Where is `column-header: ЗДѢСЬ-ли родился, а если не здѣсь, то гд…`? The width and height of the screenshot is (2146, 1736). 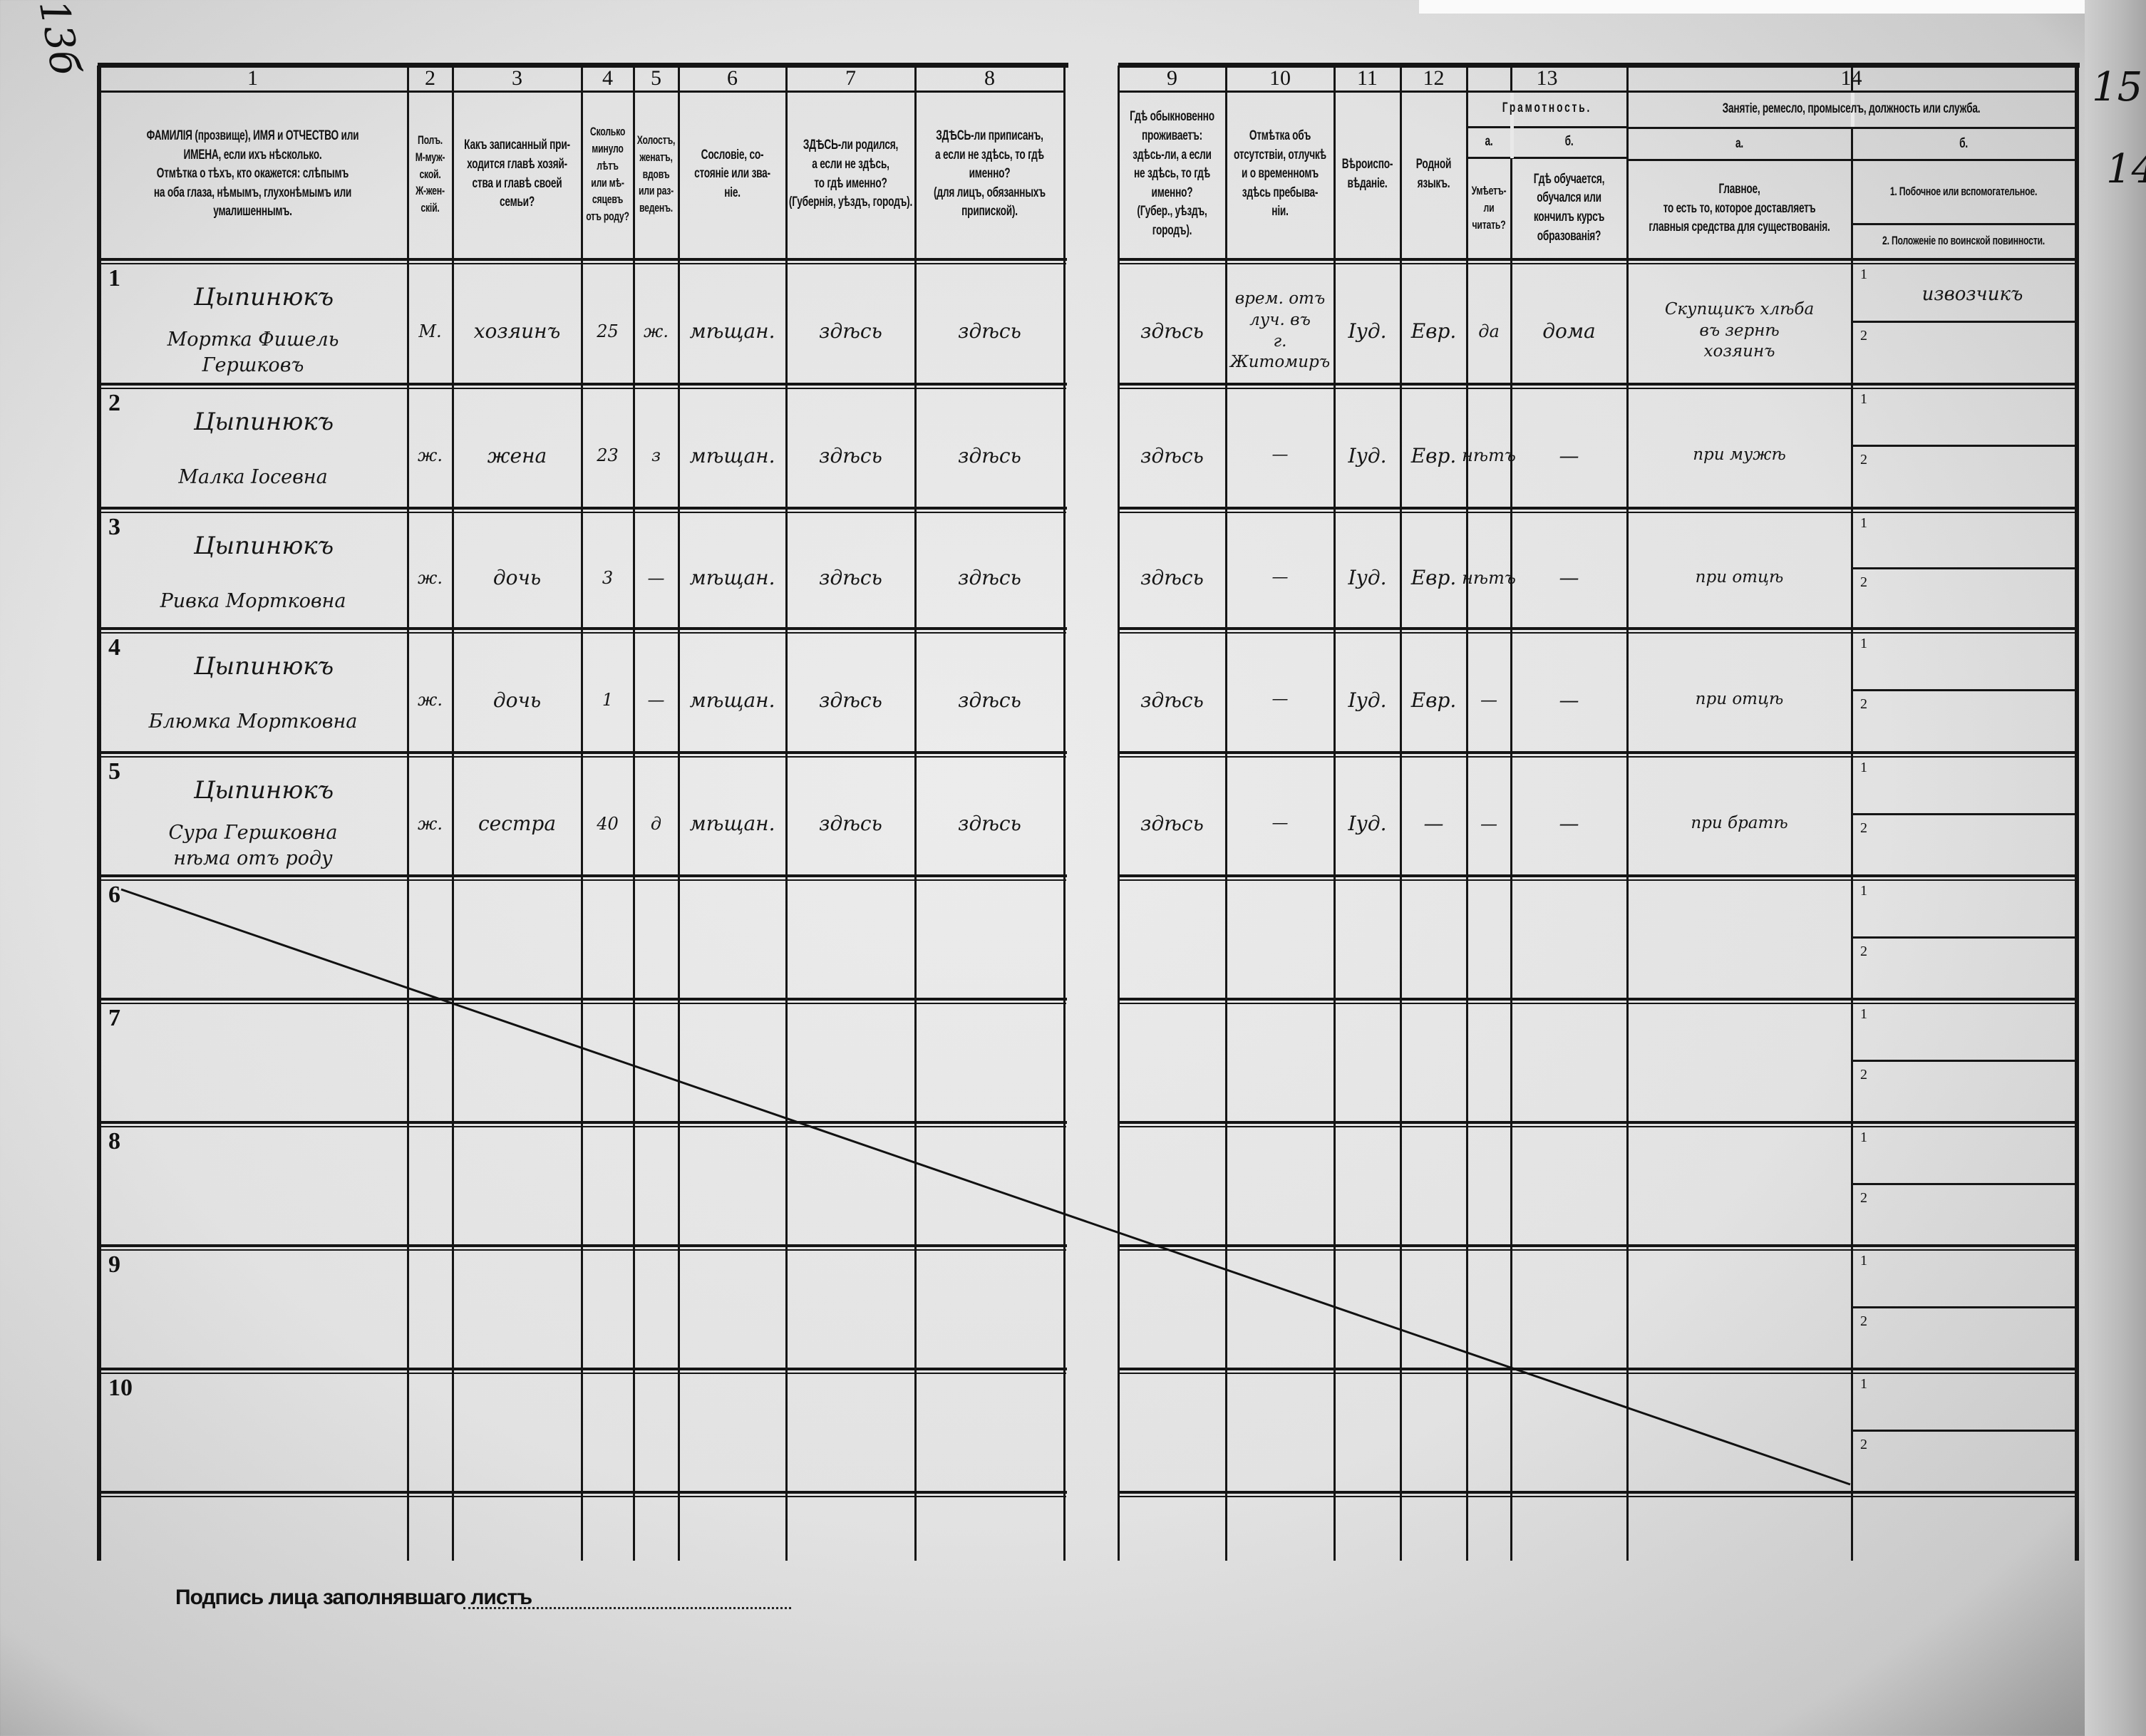 column-header: ЗДѢСЬ-ли родился, а если не здѣсь, то гд… is located at coordinates (850, 174).